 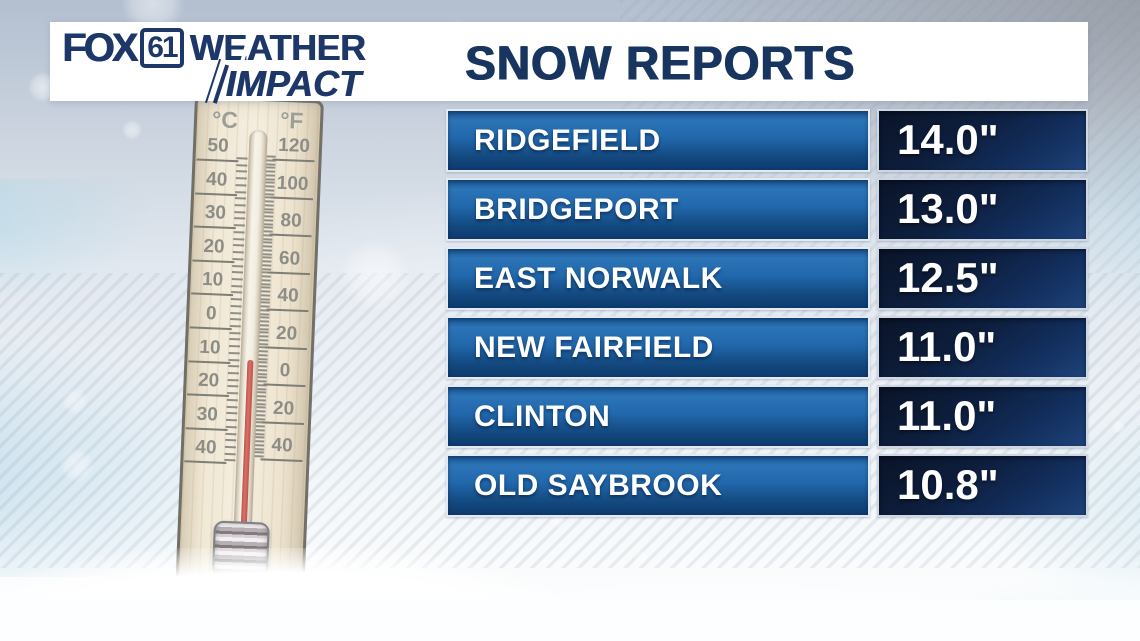 What do you see at coordinates (658, 140) in the screenshot?
I see `location-cell: RIDGEFIELD` at bounding box center [658, 140].